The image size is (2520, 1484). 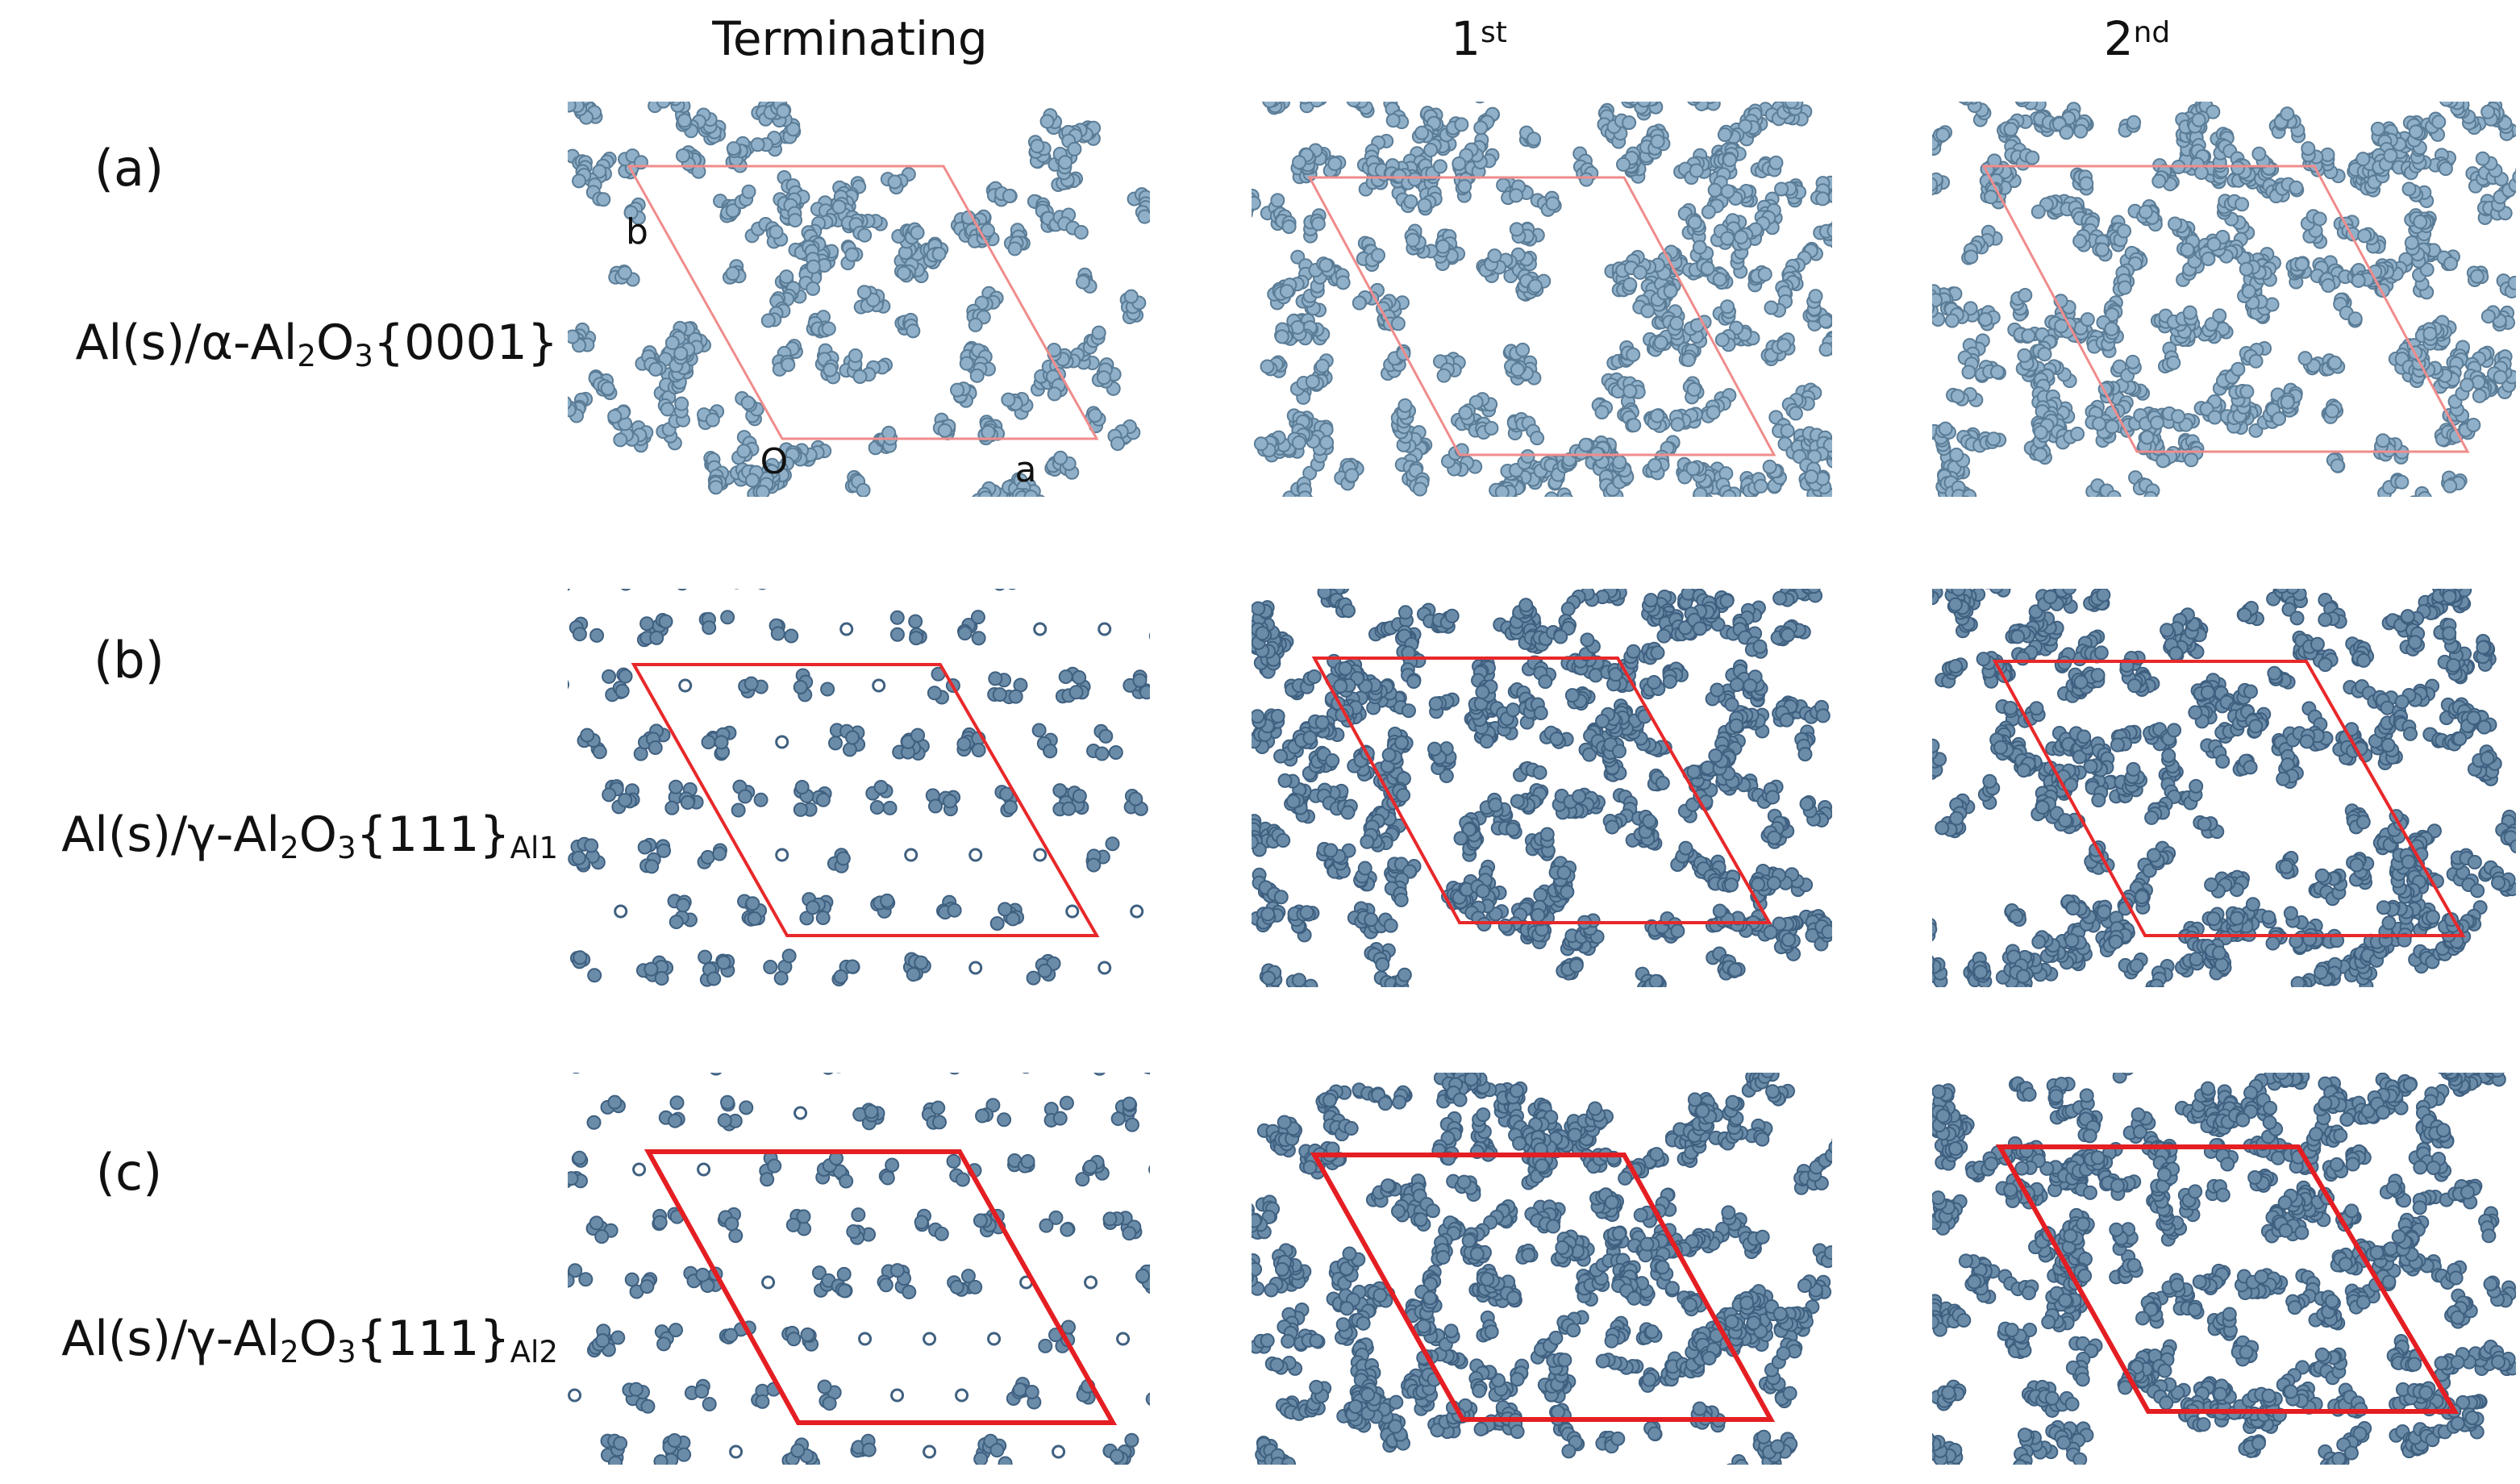 I want to click on text-part: Al(s)/α-Al, so click(x=186, y=343).